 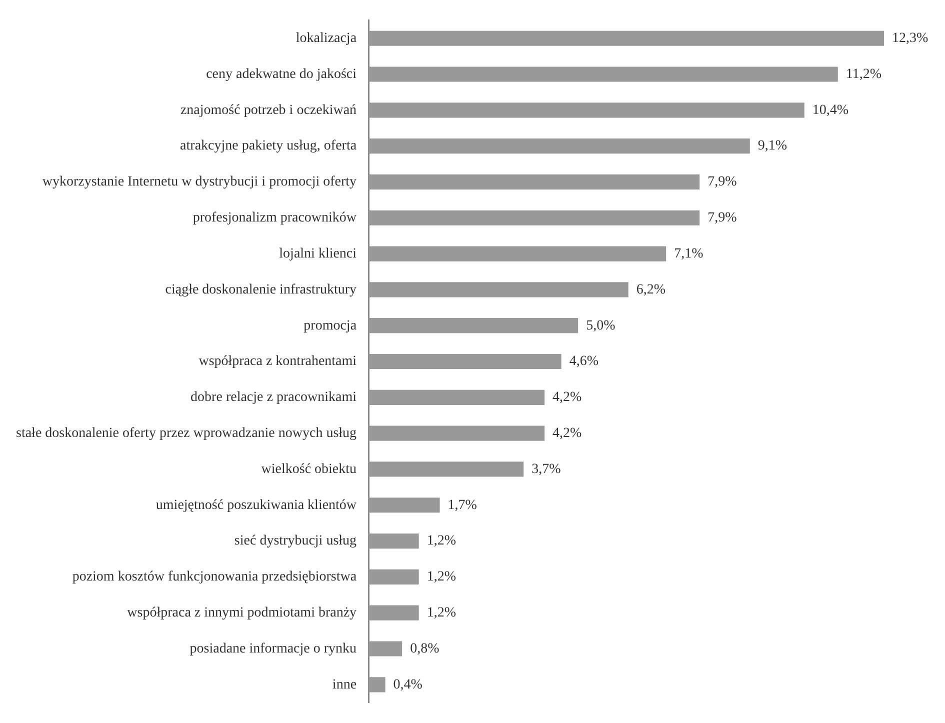 What do you see at coordinates (277, 362) in the screenshot?
I see `y-tick-label: współpraca z kontrahentami` at bounding box center [277, 362].